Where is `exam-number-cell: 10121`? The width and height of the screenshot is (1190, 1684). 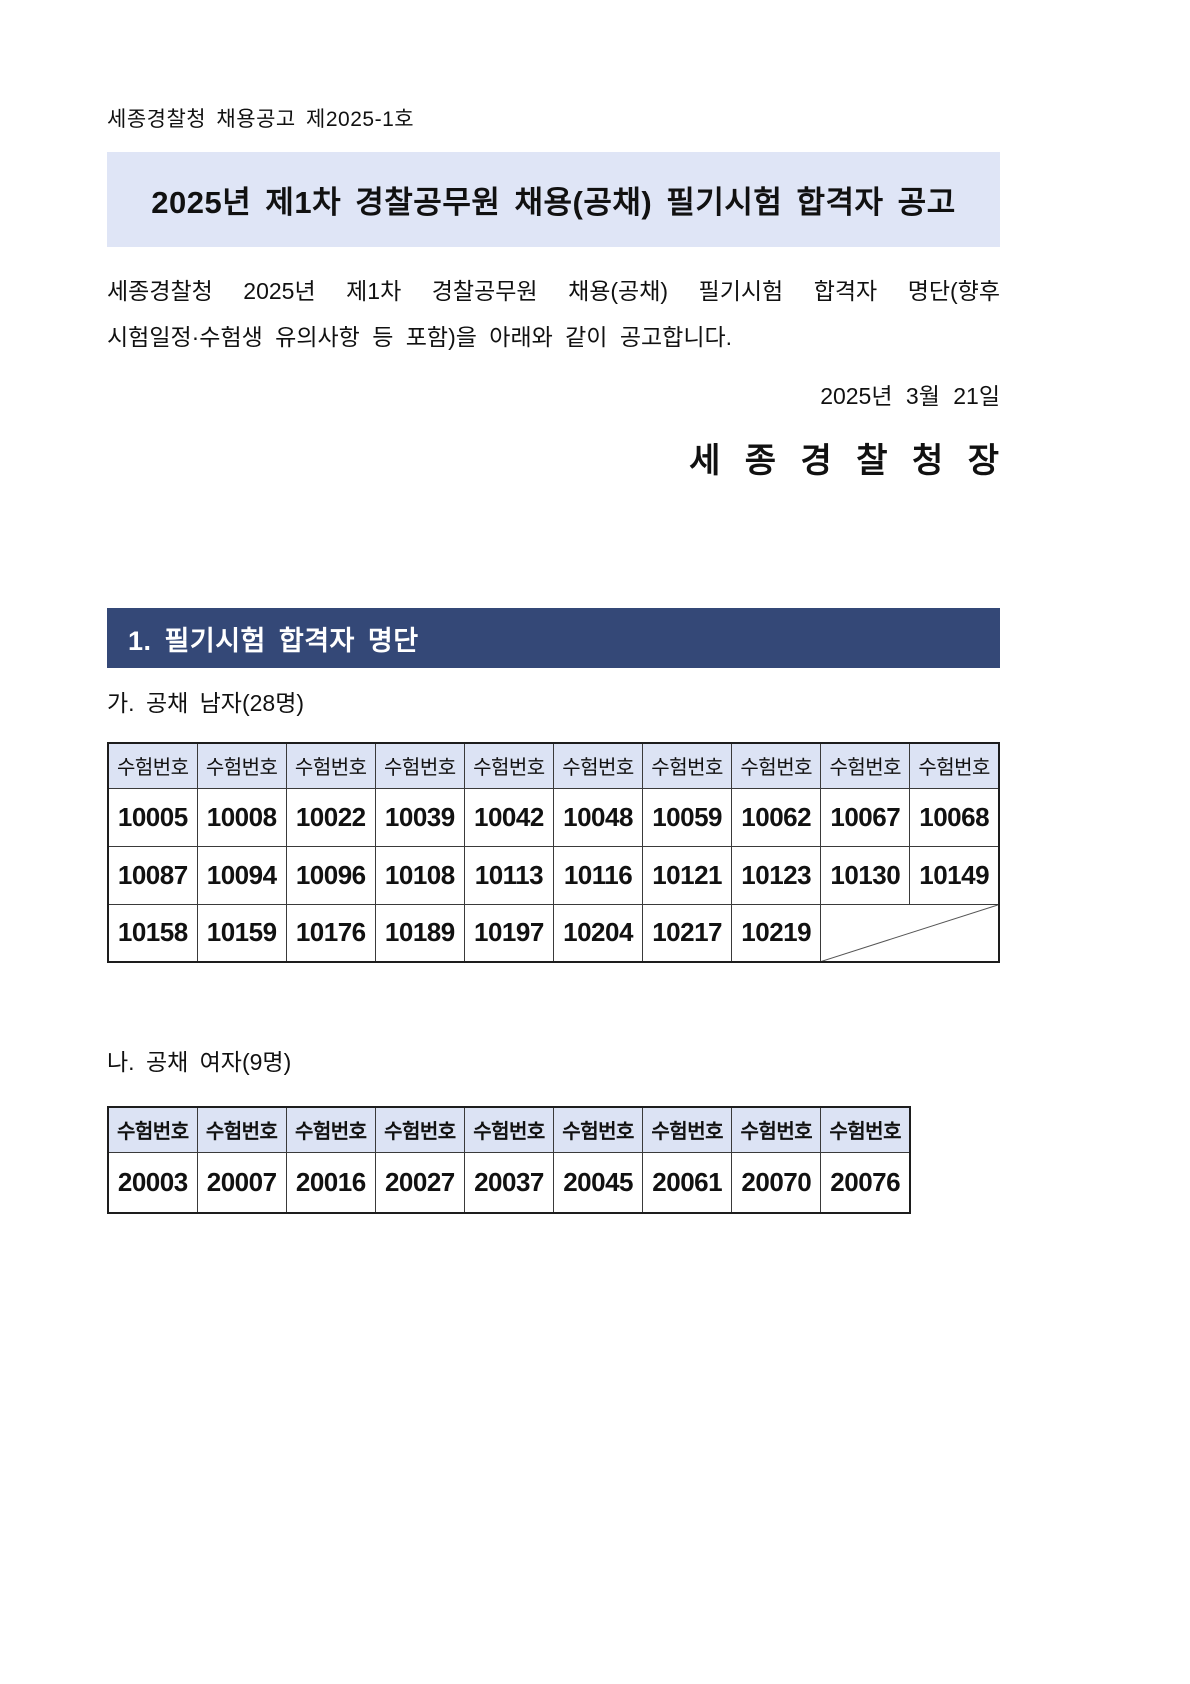 exam-number-cell: 10121 is located at coordinates (687, 875).